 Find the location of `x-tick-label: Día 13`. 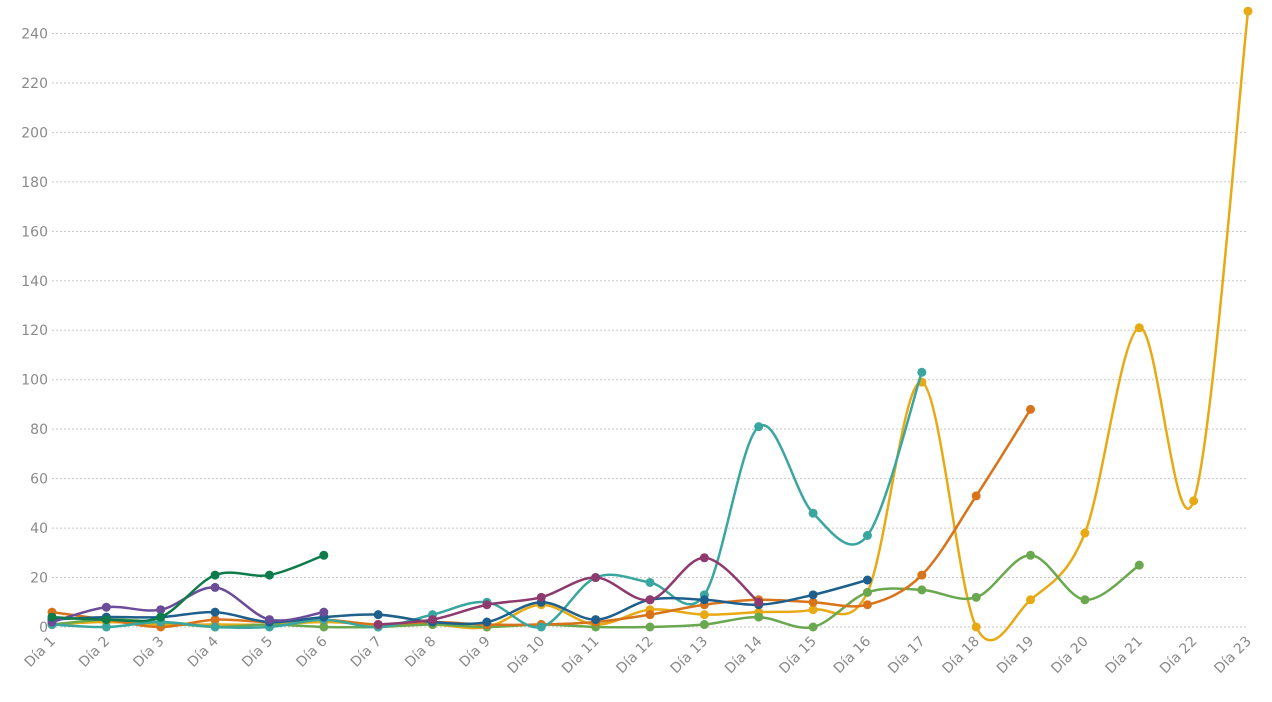

x-tick-label: Día 13 is located at coordinates (689, 655).